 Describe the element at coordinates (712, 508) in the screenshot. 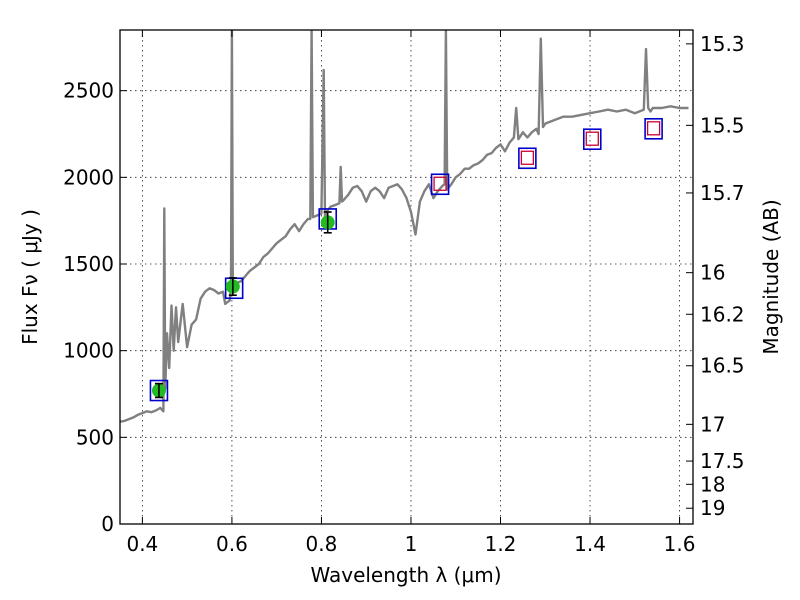

I see `right-tick-label: 19` at that location.